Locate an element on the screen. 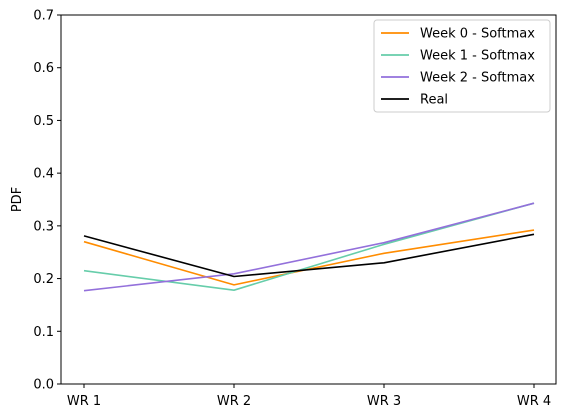 This screenshot has width=567, height=418. x-tick-label: WR 3 is located at coordinates (384, 401).